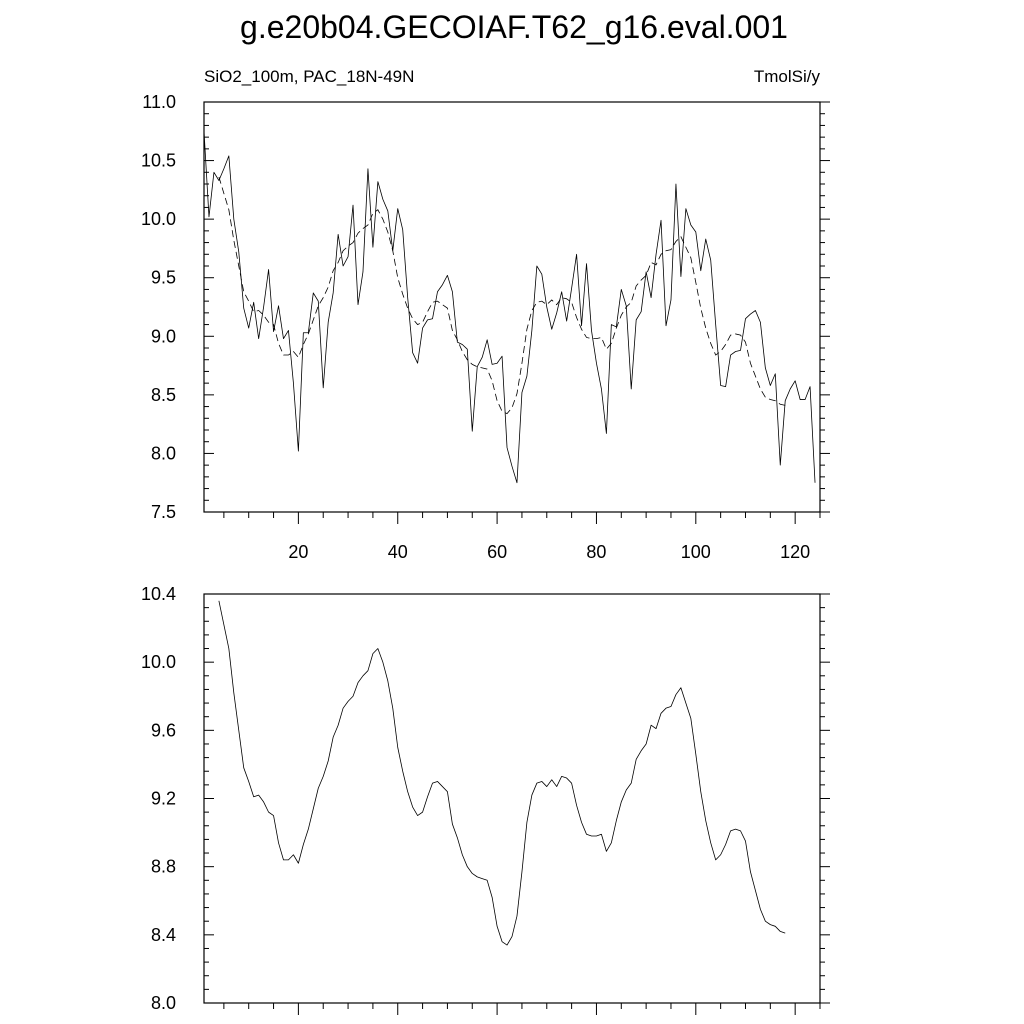 Image resolution: width=1024 pixels, height=1024 pixels. Describe the element at coordinates (159, 102) in the screenshot. I see `top-y-tick-label: 11.0` at that location.